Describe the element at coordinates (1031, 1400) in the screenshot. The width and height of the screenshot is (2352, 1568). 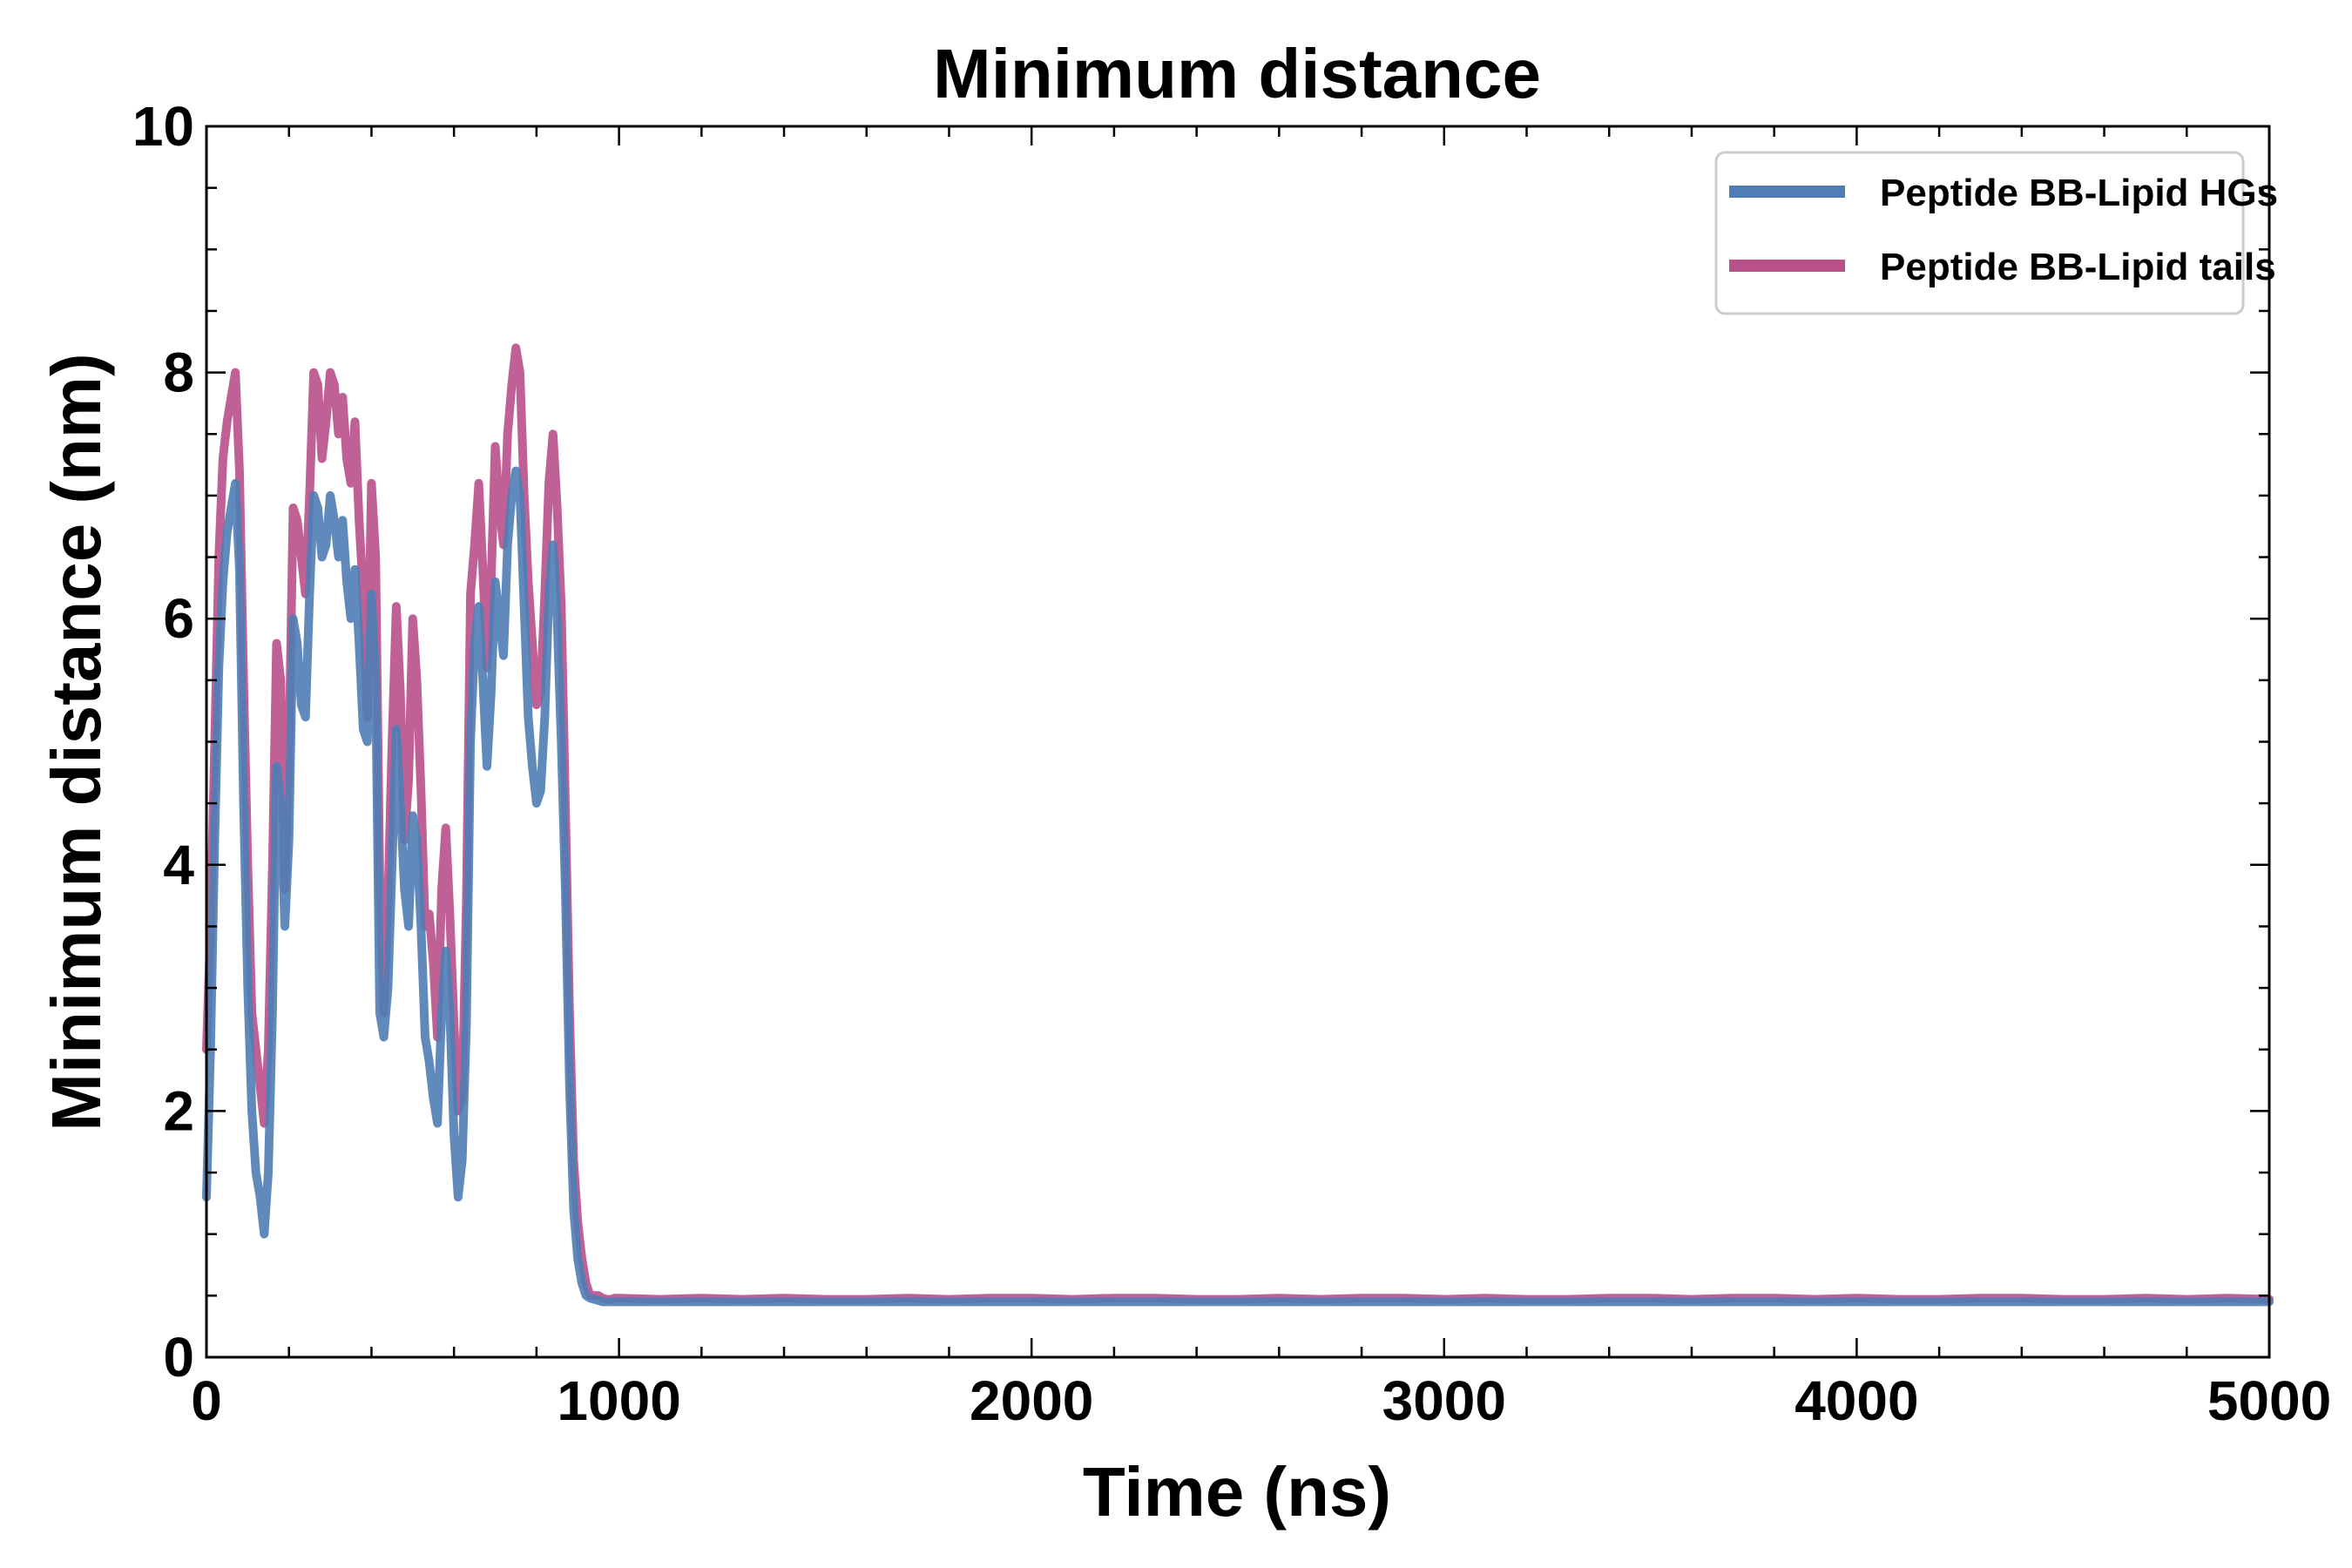
I see `x-tick-label: 2000` at that location.